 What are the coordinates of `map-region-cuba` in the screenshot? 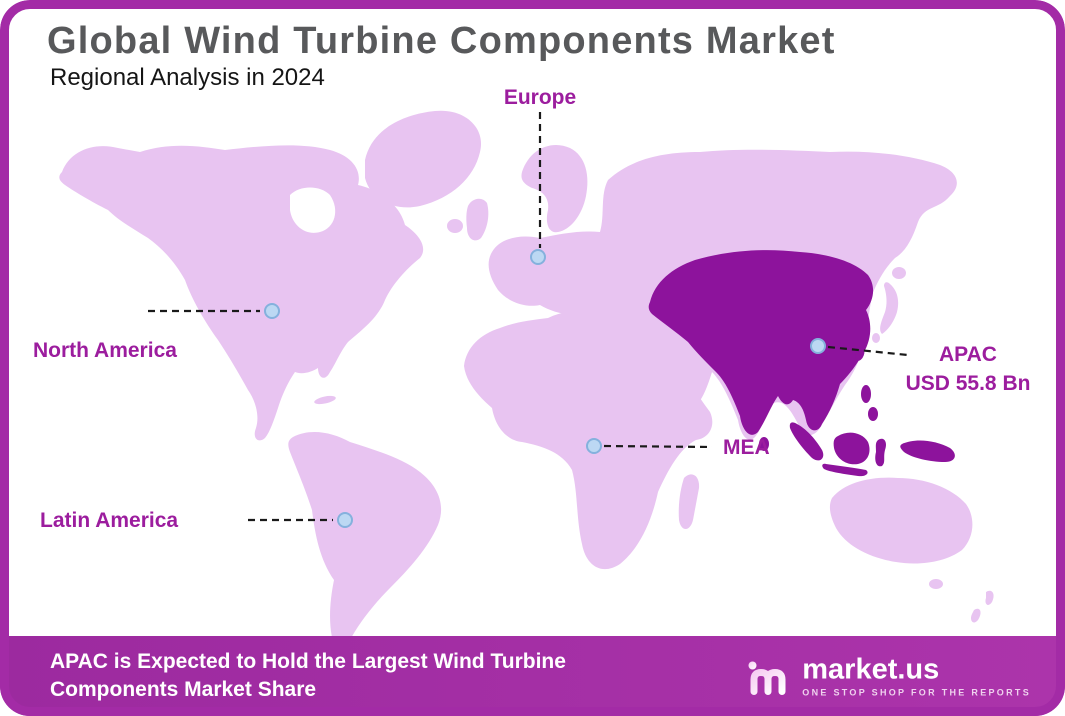 It's located at (325, 400).